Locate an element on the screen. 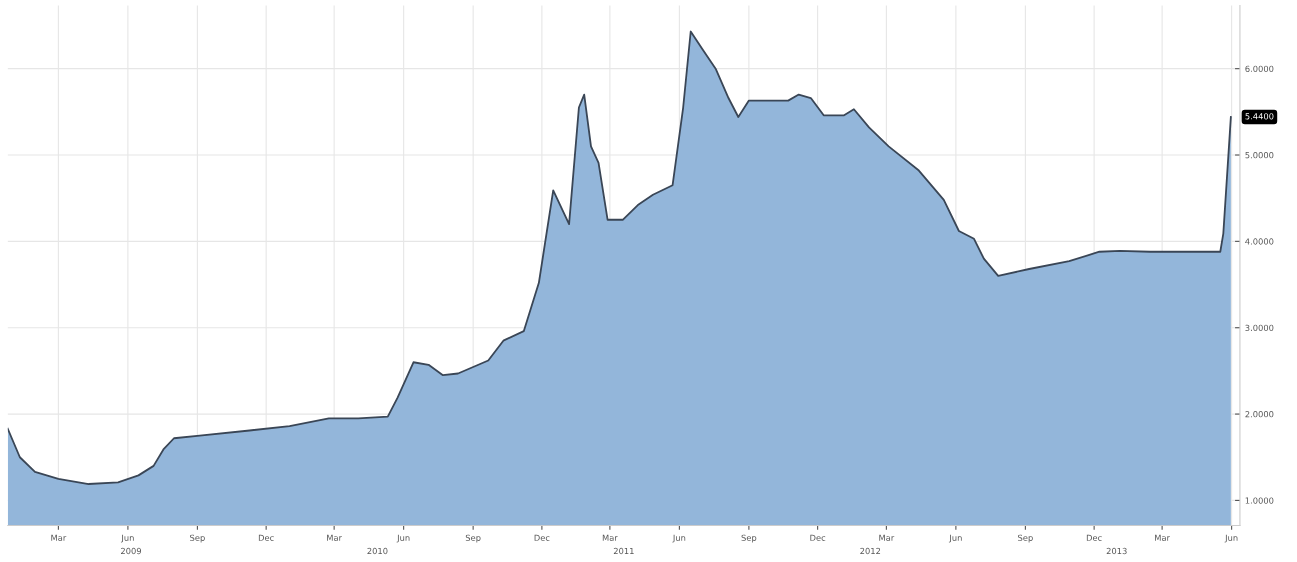 The image size is (1297, 562). y-tick-label: 5.0000 is located at coordinates (1259, 155).